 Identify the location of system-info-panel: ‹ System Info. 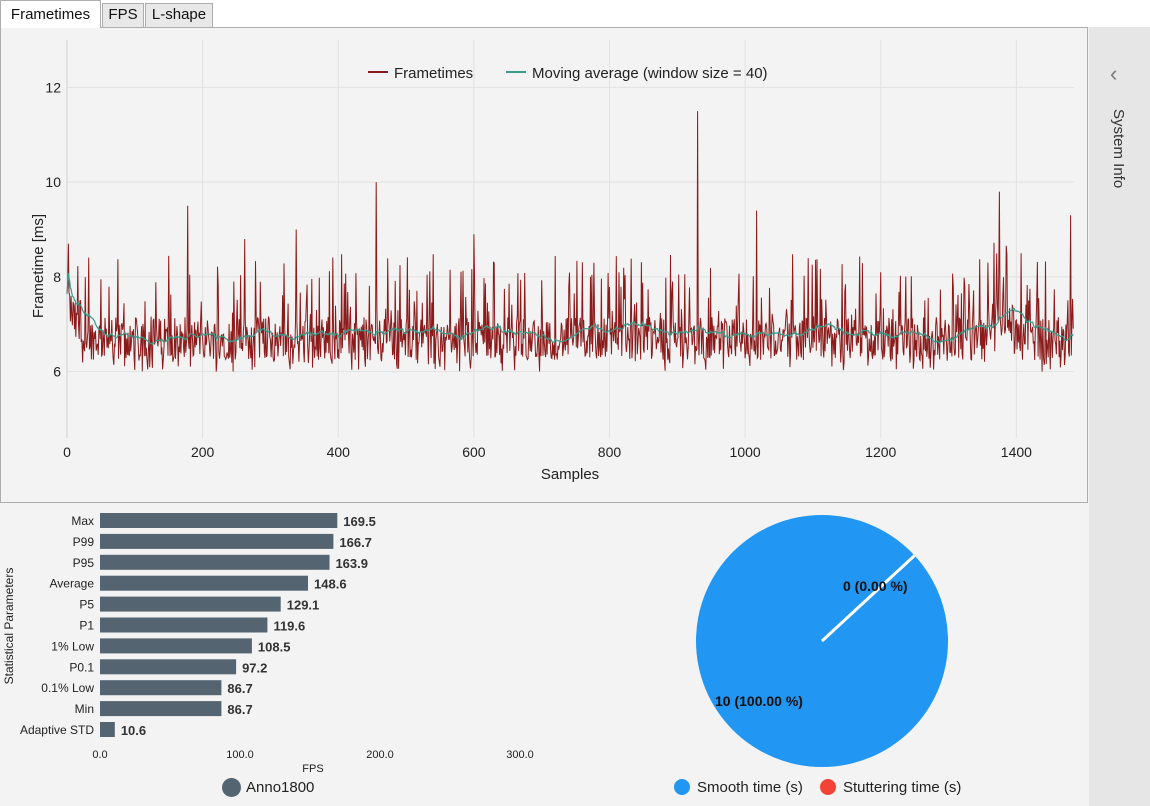
(1119, 416).